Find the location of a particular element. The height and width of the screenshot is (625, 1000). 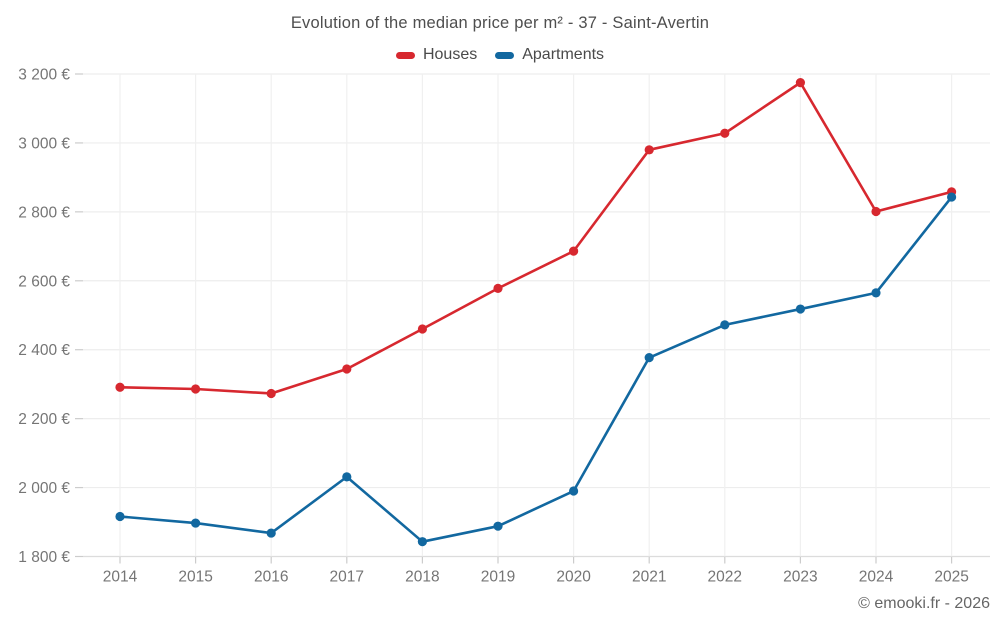

data-point-apartments-2025 is located at coordinates (952, 197).